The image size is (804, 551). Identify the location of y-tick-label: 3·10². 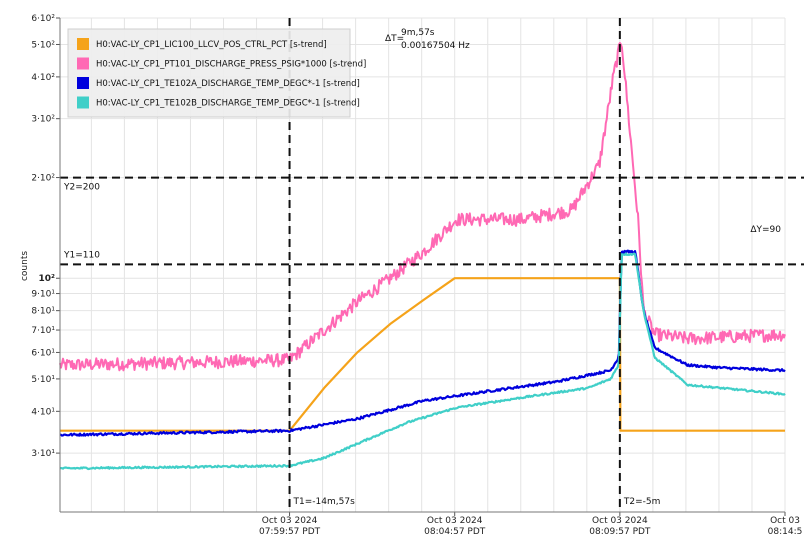
(43, 120).